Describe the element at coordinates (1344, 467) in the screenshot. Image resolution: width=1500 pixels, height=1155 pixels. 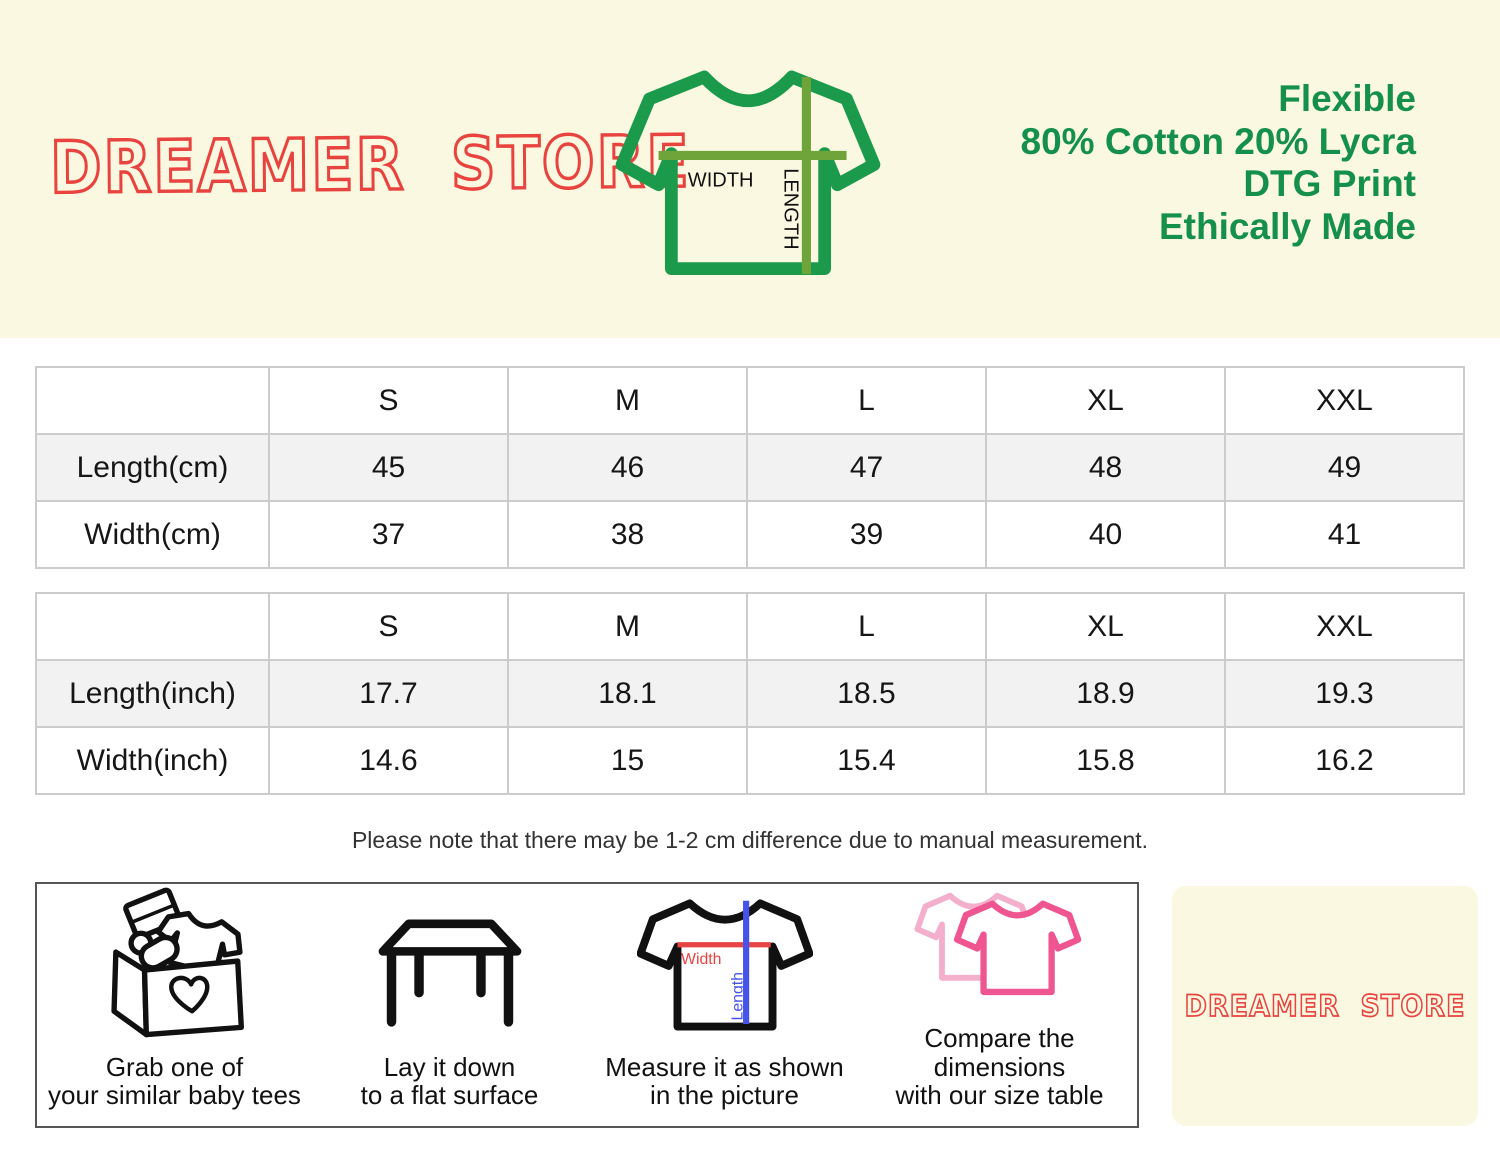
I see `cell: 49` at that location.